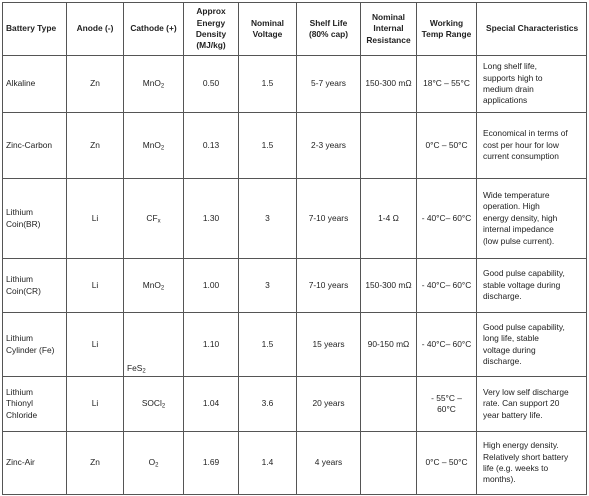  What do you see at coordinates (34, 285) in the screenshot?
I see `cell-battery-type: Lithium Coin(CR)` at bounding box center [34, 285].